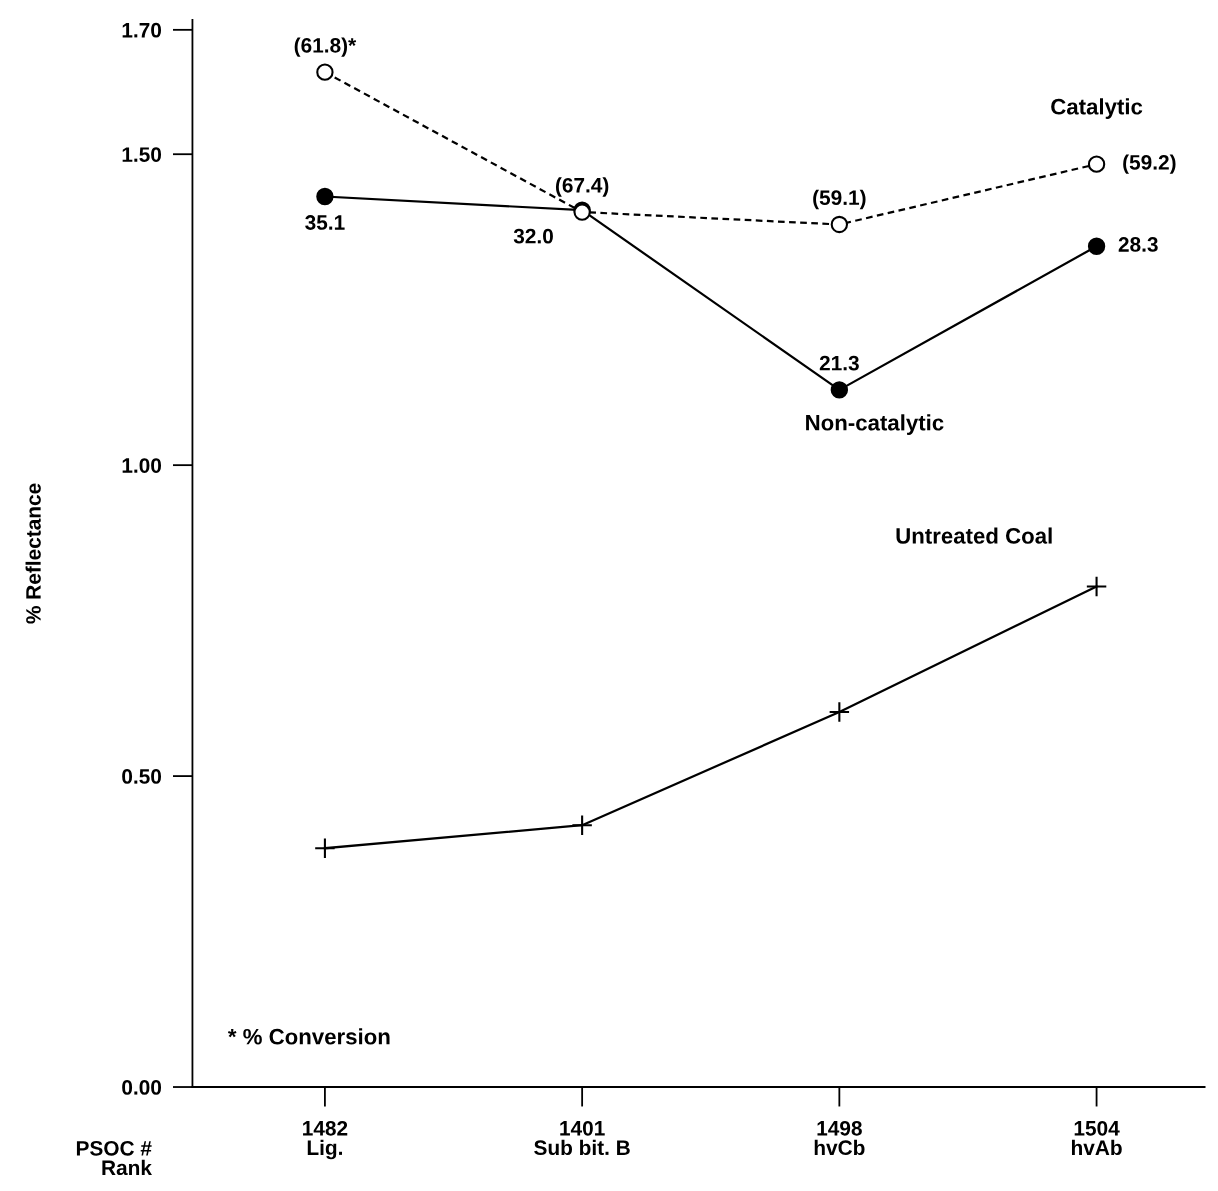  I want to click on annotation: 21.3, so click(839, 363).